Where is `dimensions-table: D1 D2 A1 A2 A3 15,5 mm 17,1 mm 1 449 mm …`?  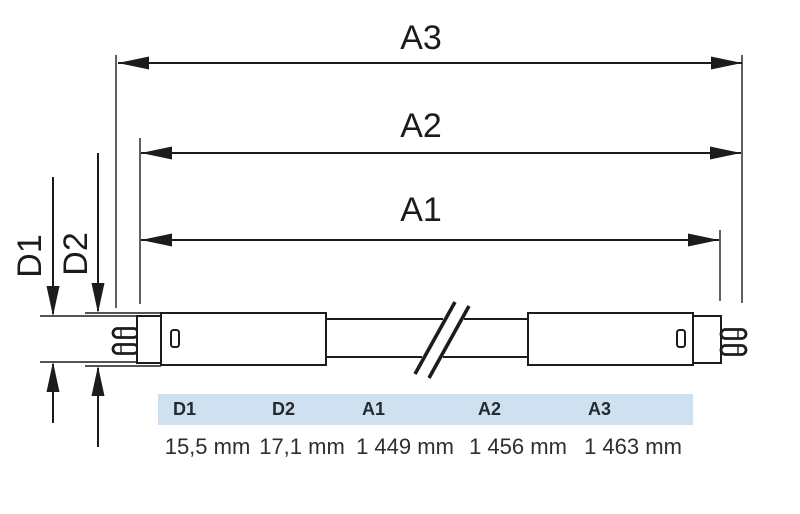
dimensions-table: D1 D2 A1 A2 A3 15,5 mm 17,1 mm 1 449 mm … is located at coordinates (425, 427).